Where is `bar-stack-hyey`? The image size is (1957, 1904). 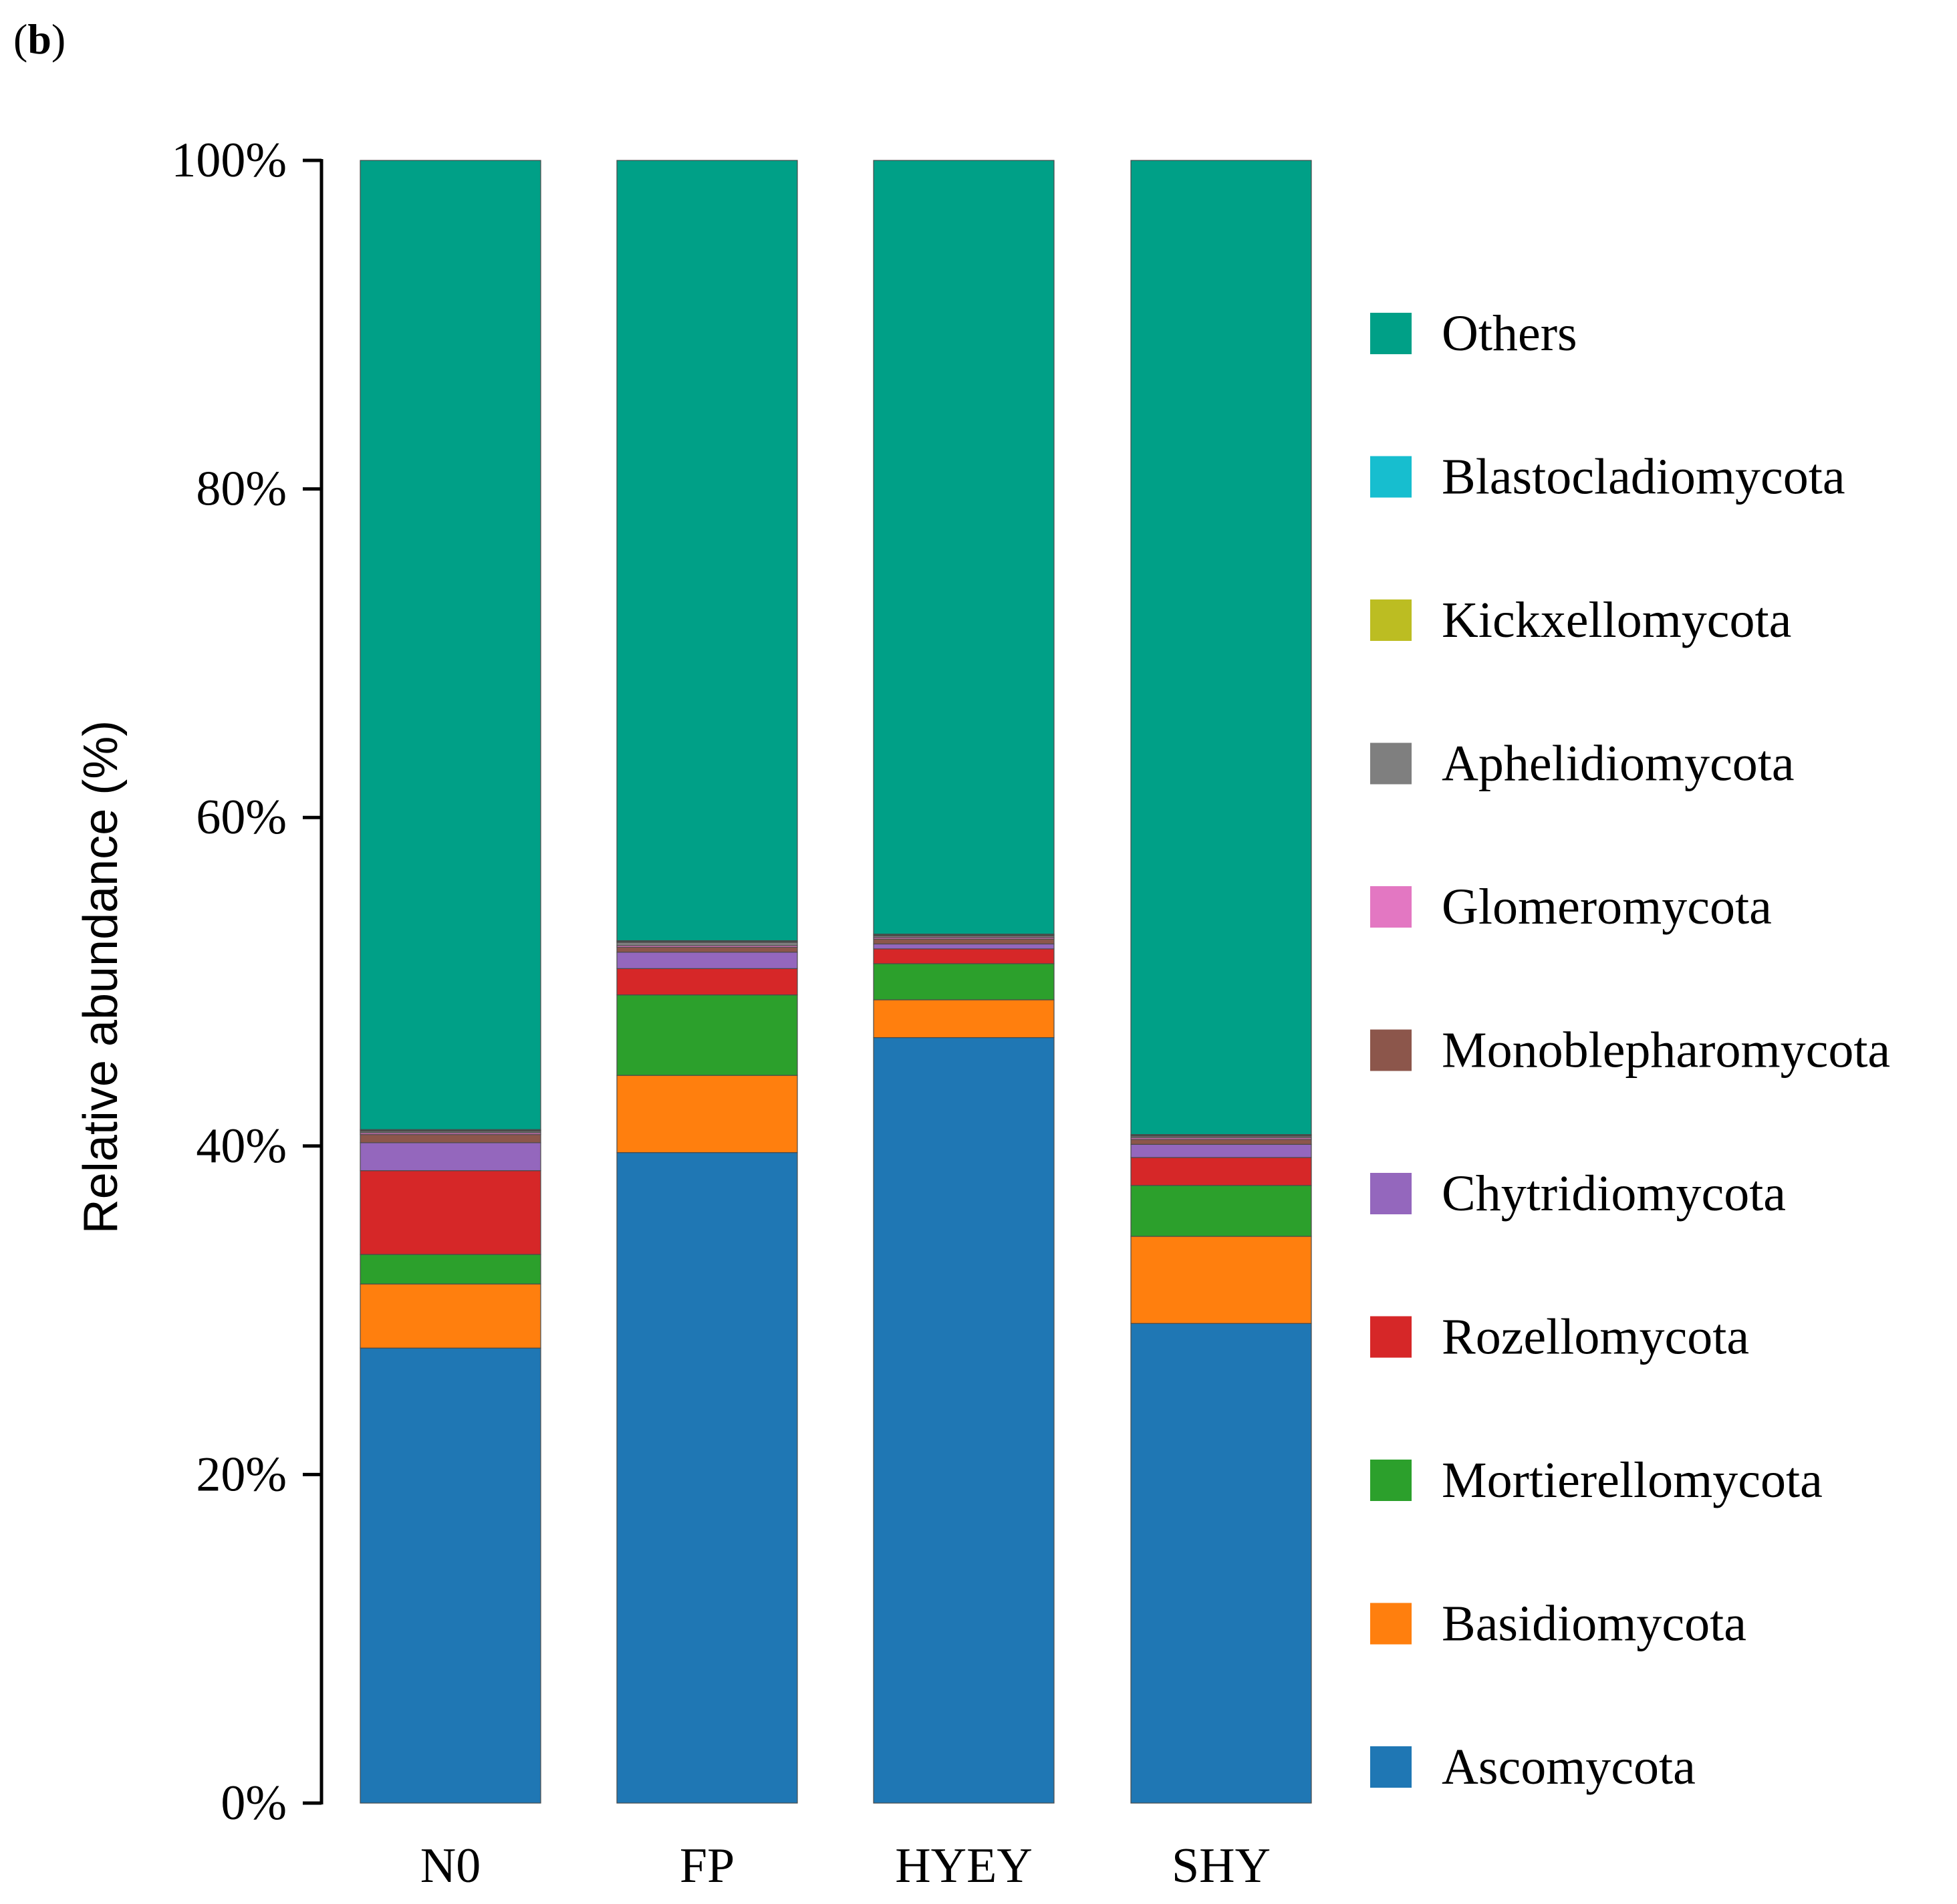 bar-stack-hyey is located at coordinates (964, 982).